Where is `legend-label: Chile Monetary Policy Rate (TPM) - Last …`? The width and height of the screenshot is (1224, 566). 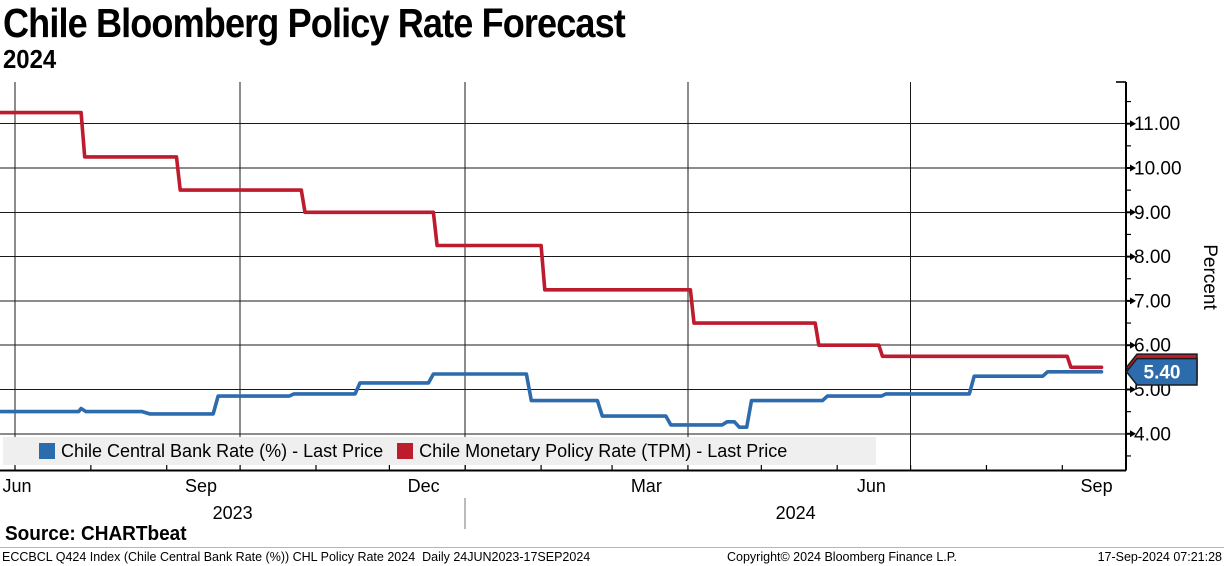
legend-label: Chile Monetary Policy Rate (TPM) - Last … is located at coordinates (603, 450).